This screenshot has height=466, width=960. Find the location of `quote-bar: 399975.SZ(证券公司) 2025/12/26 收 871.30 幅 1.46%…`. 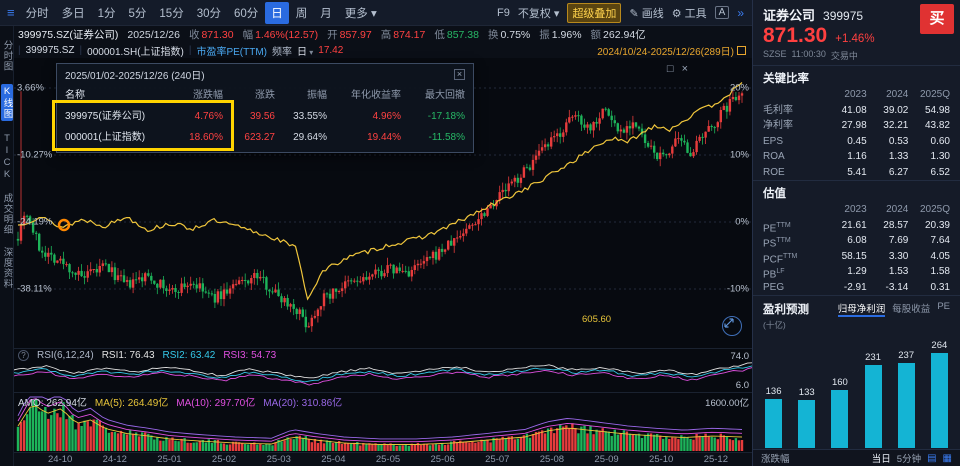

quote-bar: 399975.SZ(证券公司) 2025/12/26 收 871.30 幅 1.46%… is located at coordinates (383, 34).